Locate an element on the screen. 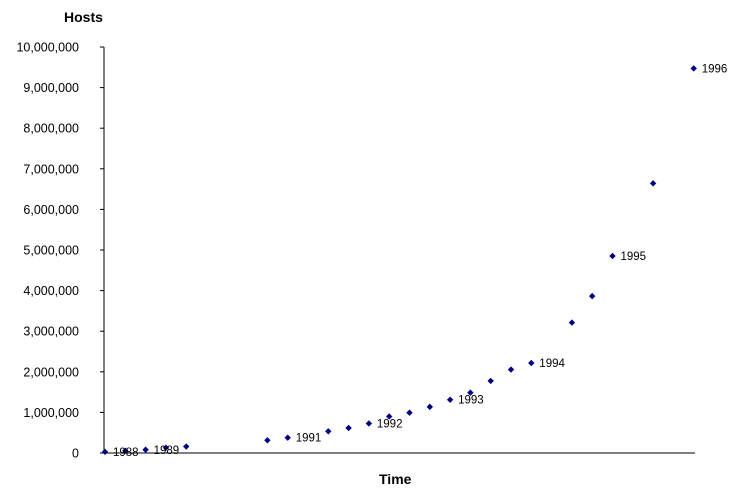  x-axis-title: Time is located at coordinates (395, 479).